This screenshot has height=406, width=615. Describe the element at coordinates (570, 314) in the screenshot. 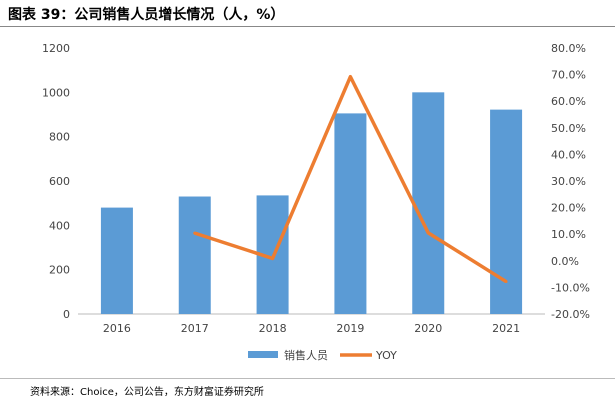

I see `y2-tick-label: -20.0%` at that location.